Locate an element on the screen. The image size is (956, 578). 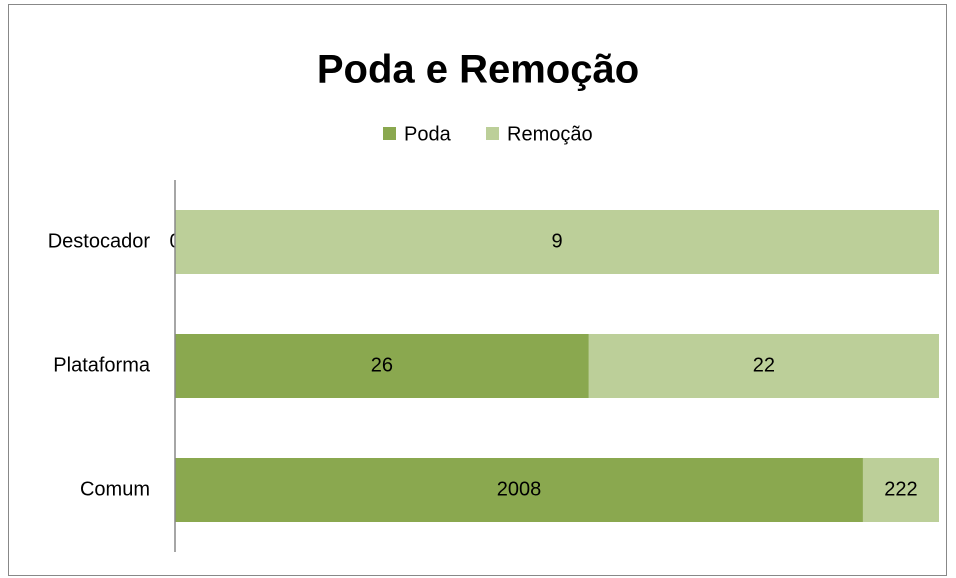
data-label: 9 is located at coordinates (556, 241).